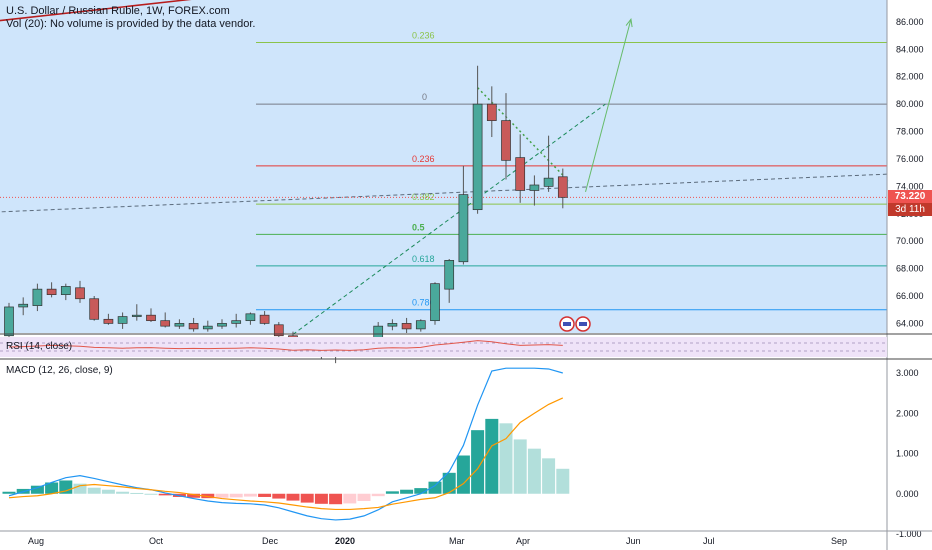 This screenshot has height=550, width=932. I want to click on time-axis-tick: 2020, so click(345, 541).